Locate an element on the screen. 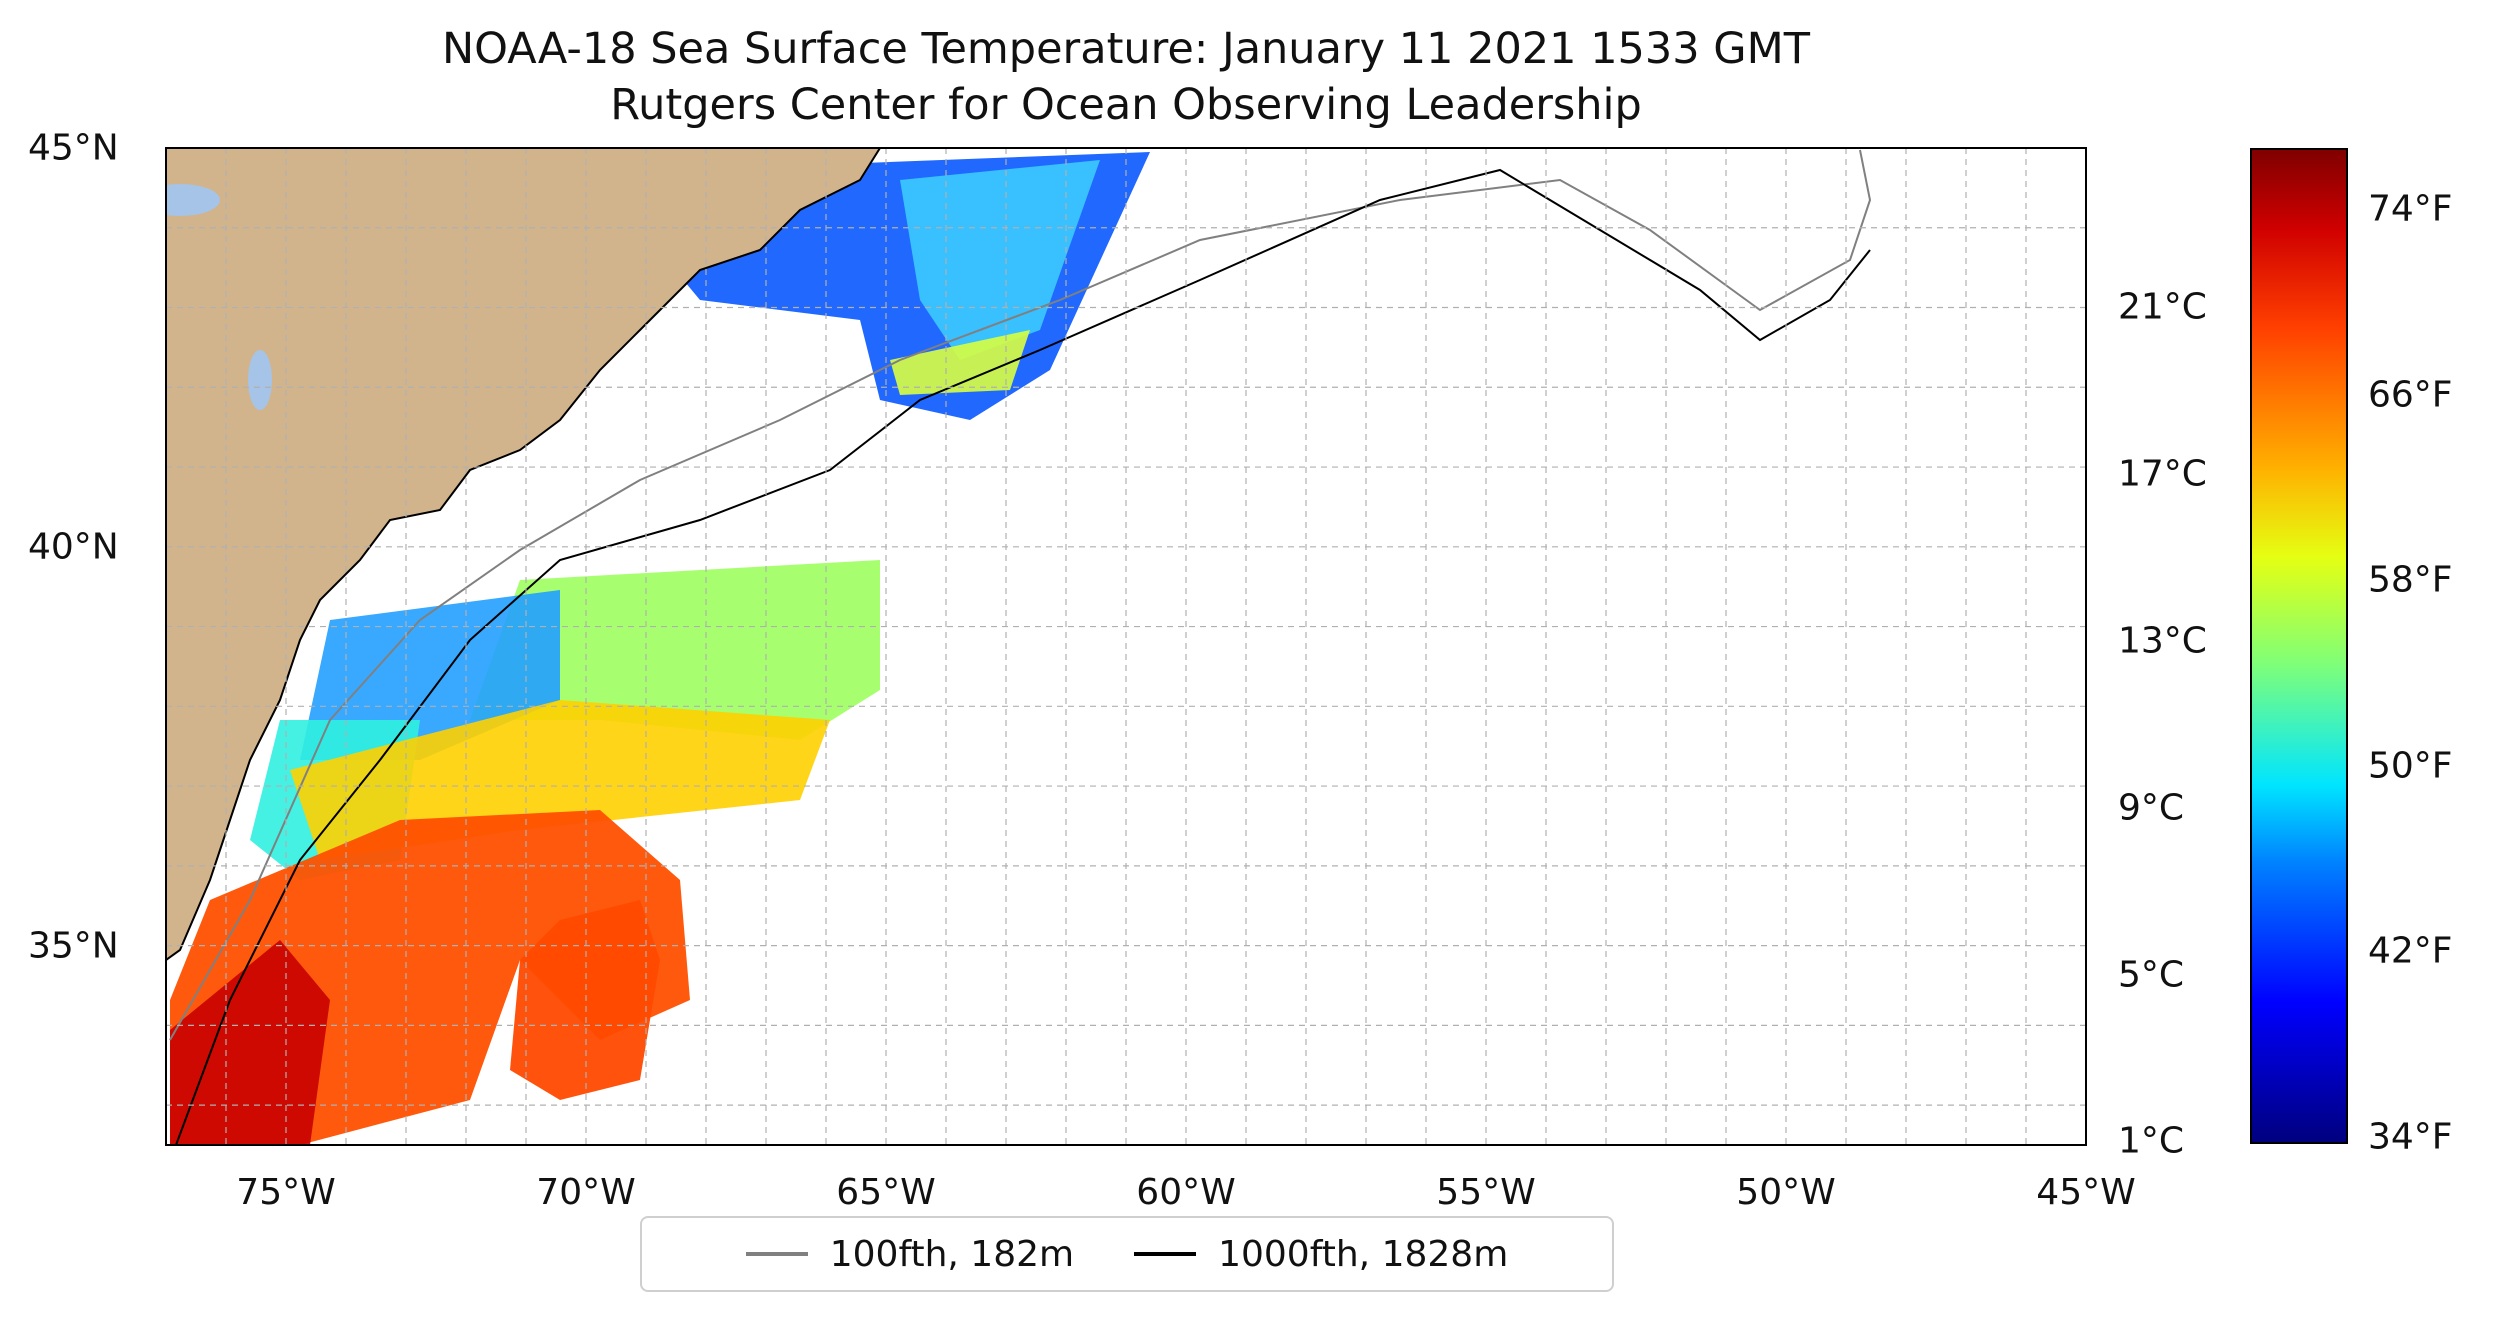  legend-item-100fth: 100fth, 182m is located at coordinates (910, 1254).